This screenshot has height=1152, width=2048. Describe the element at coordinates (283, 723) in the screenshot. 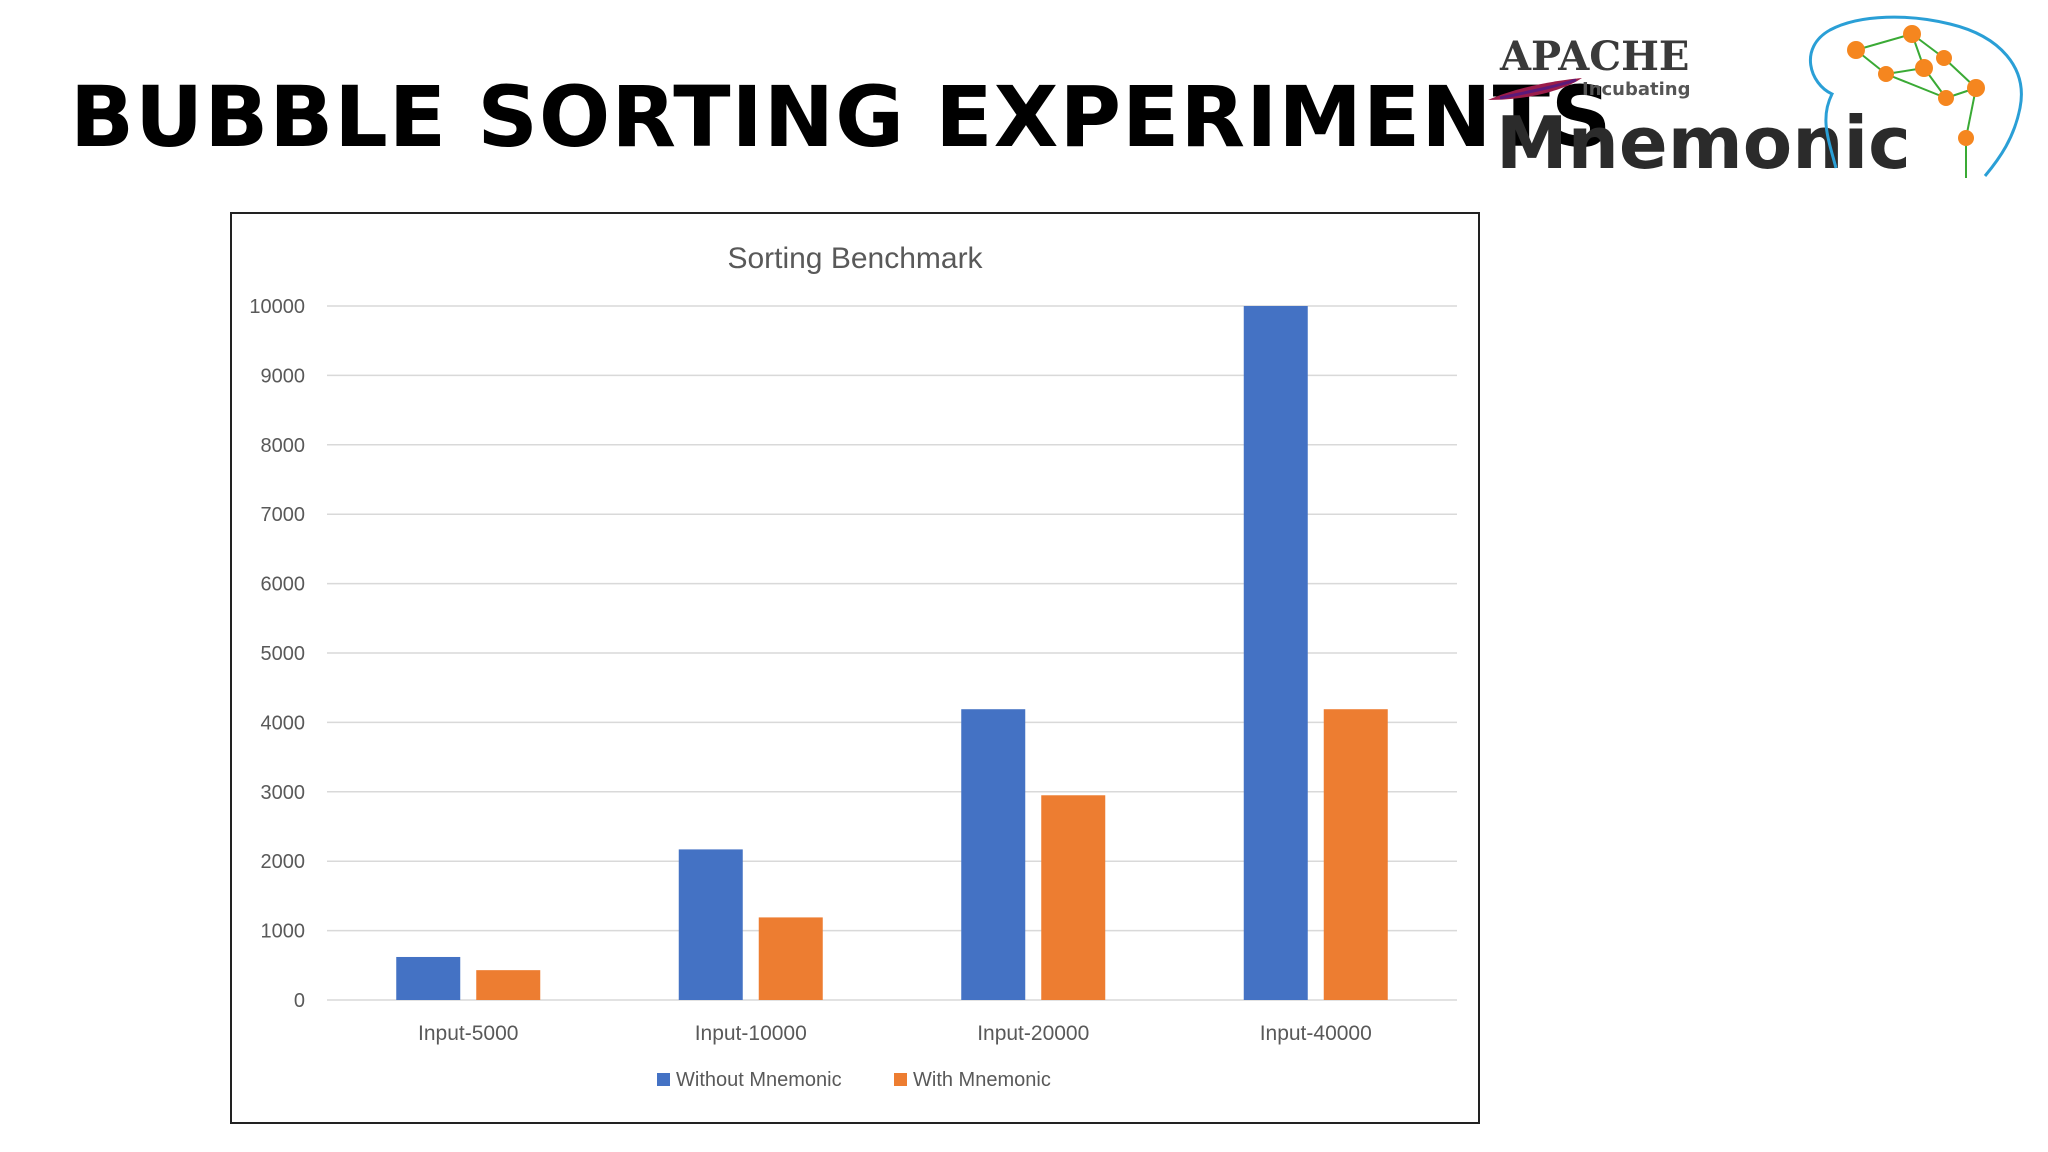

I see `y-tick-label: 4000` at that location.